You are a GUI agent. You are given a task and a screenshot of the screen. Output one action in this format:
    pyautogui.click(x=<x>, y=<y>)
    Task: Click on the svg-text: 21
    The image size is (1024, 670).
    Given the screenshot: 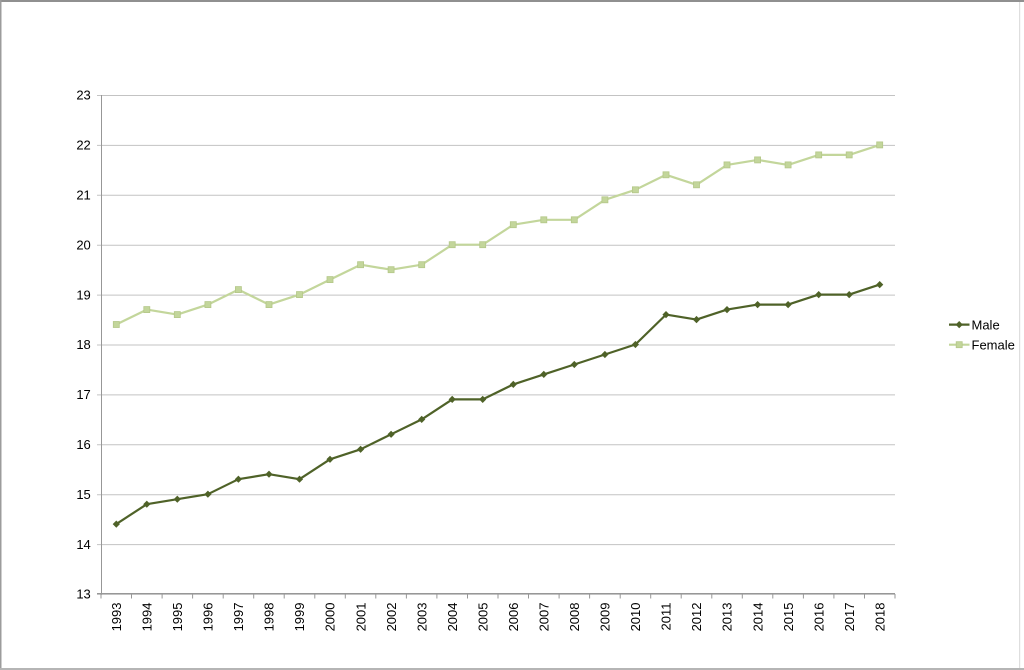 What is the action you would take?
    pyautogui.click(x=83, y=195)
    